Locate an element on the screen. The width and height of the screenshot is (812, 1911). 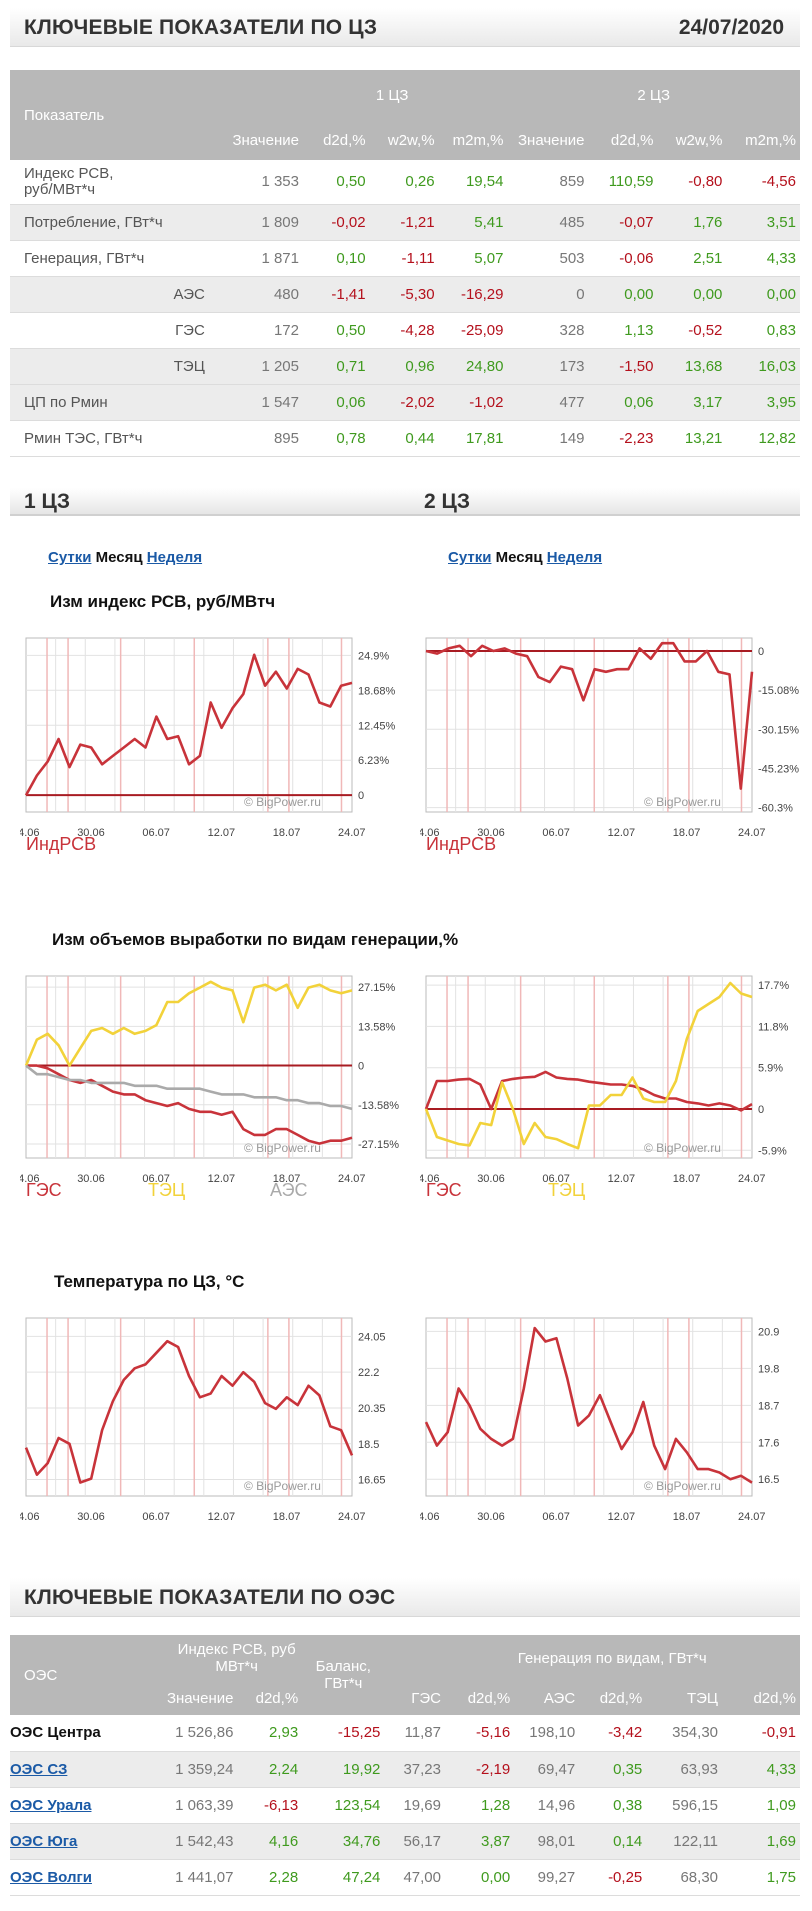
kp-cell: 19,54 is located at coordinates (484, 182).